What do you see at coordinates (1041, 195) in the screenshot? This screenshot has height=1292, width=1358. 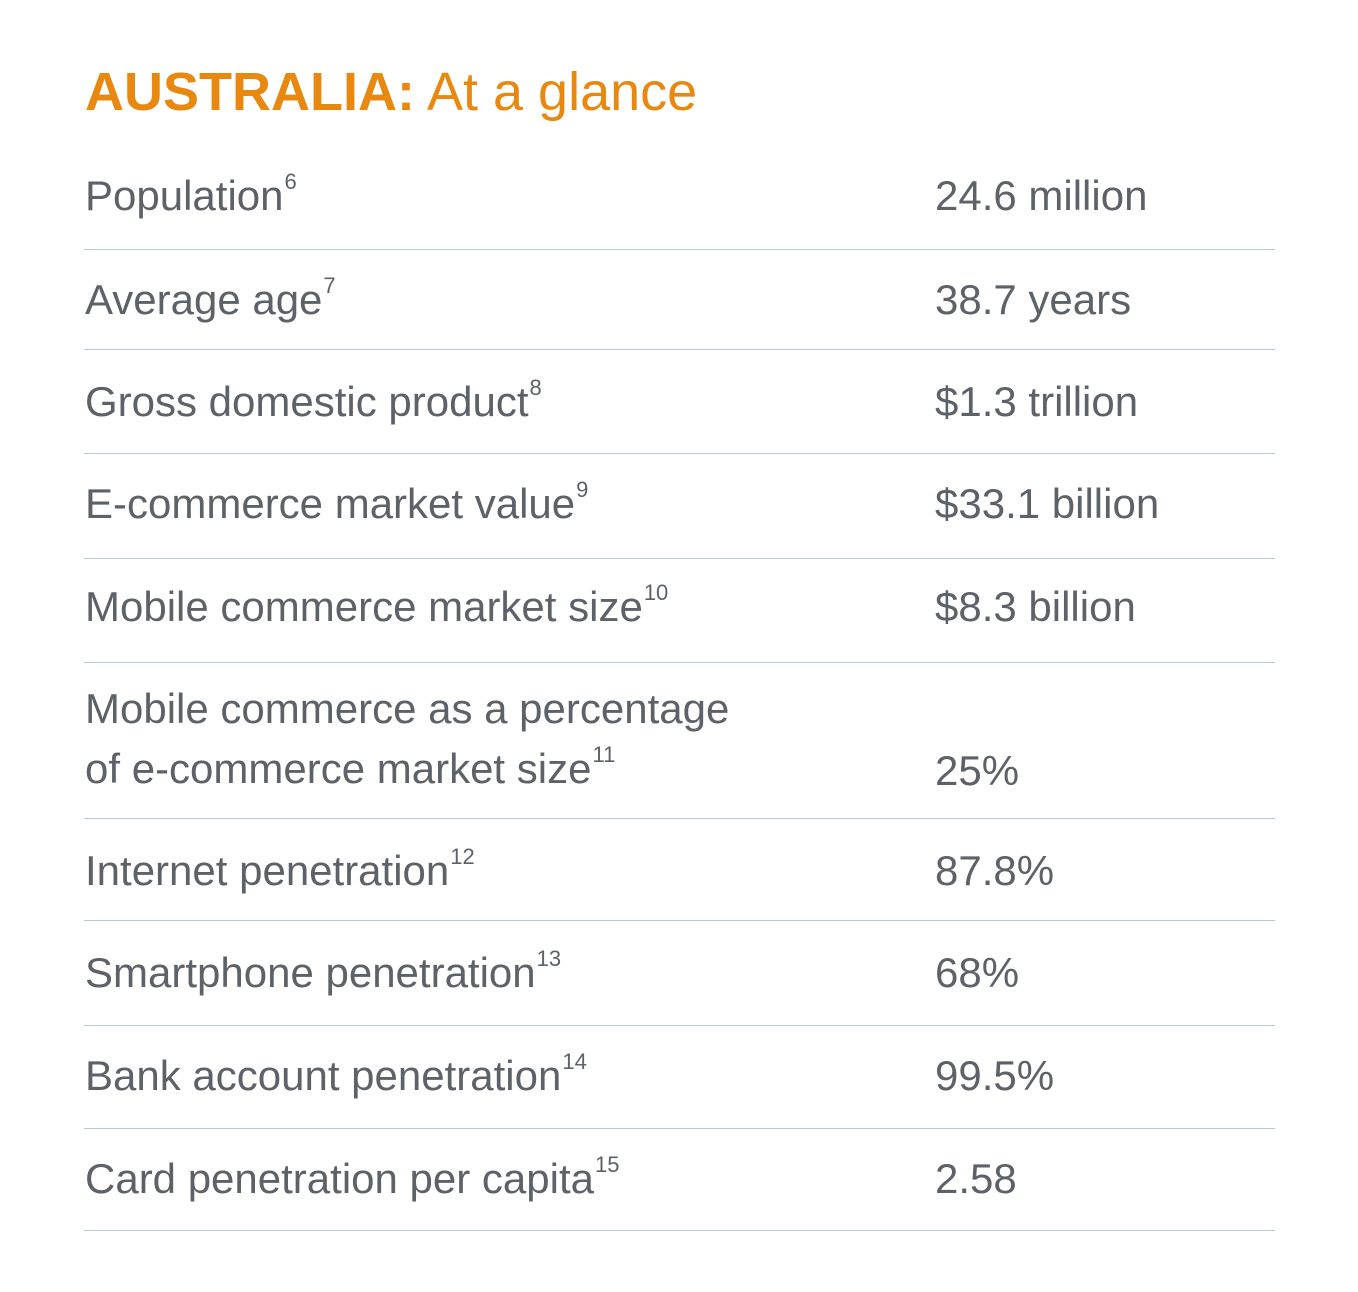 I see `row-value: 24.6 million` at bounding box center [1041, 195].